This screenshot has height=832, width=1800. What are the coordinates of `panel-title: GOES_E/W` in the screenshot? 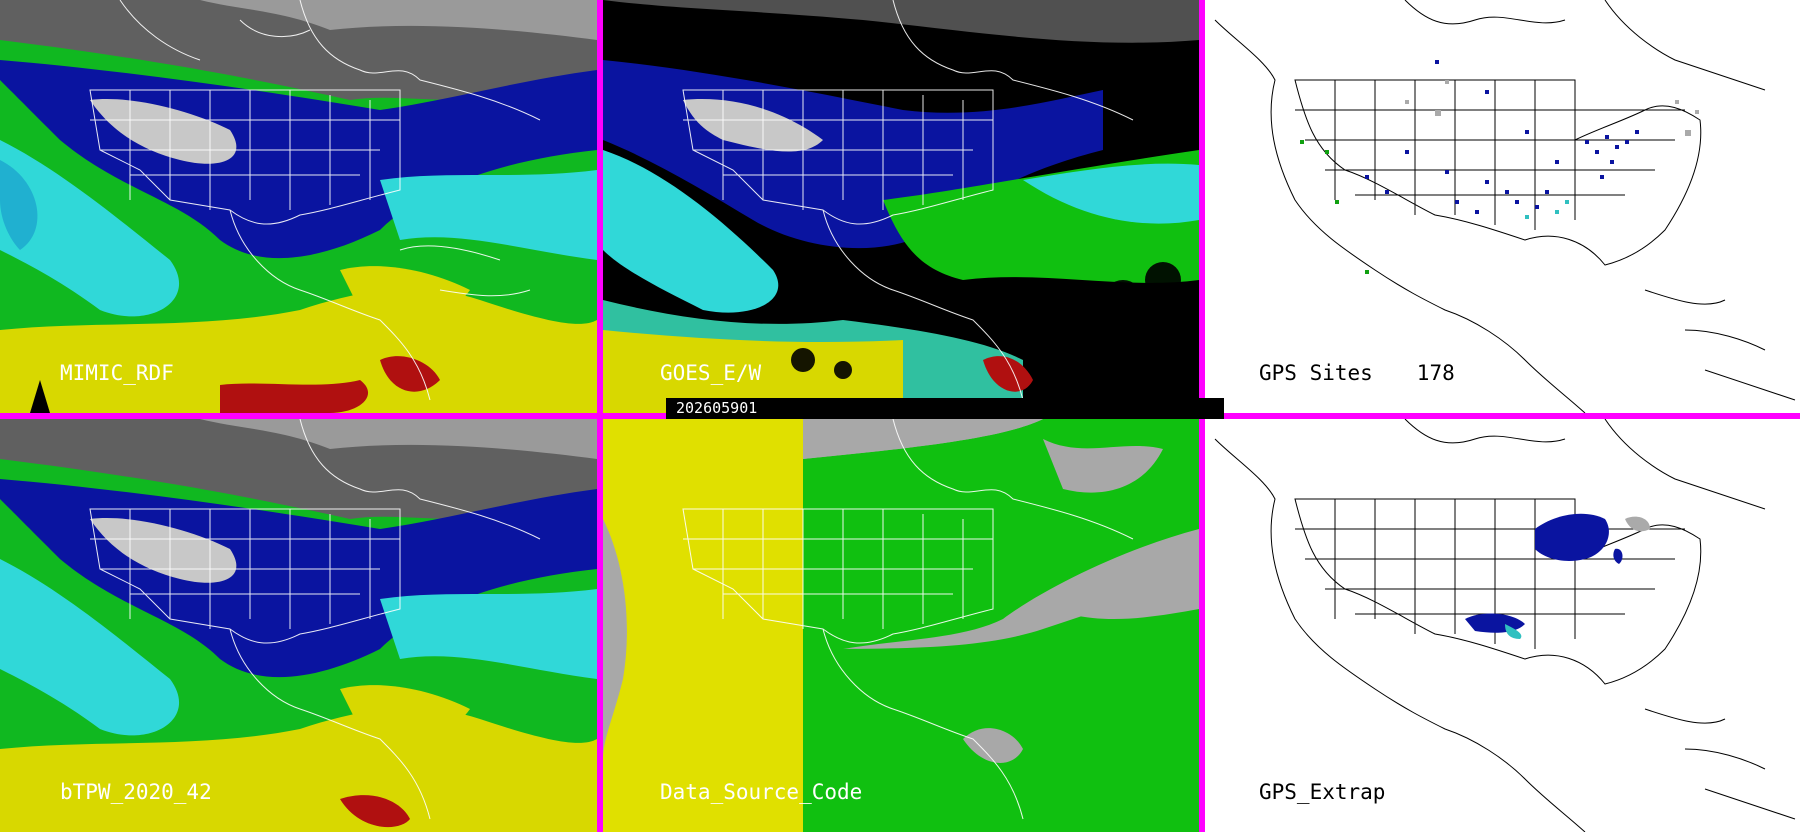 It's located at (711, 373).